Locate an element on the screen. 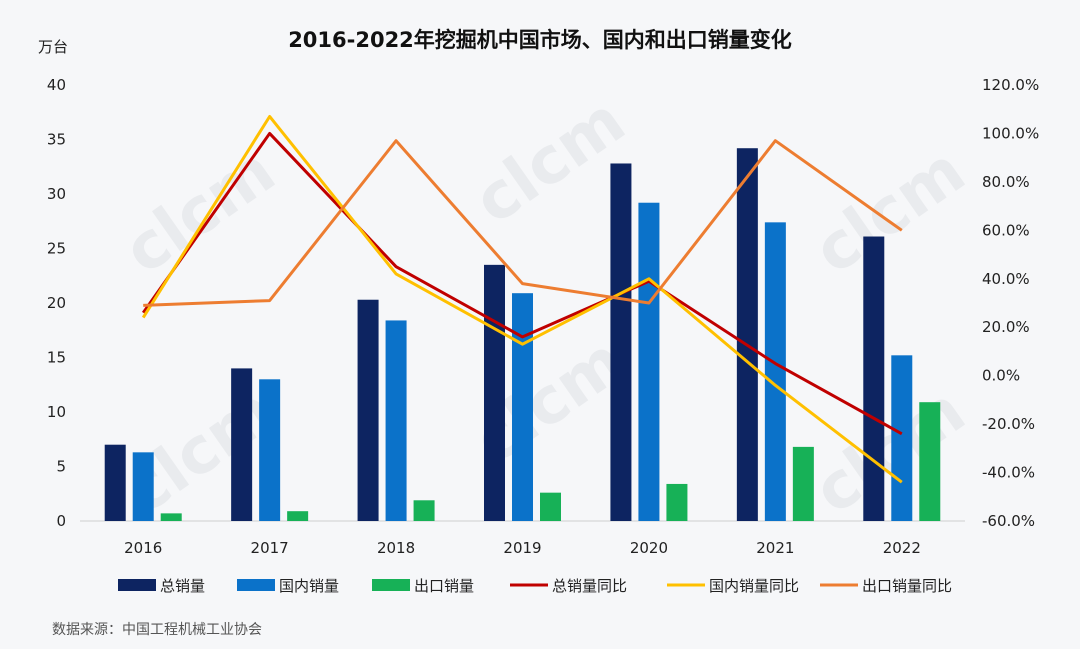  bar-出口销量-2021 is located at coordinates (803, 483).